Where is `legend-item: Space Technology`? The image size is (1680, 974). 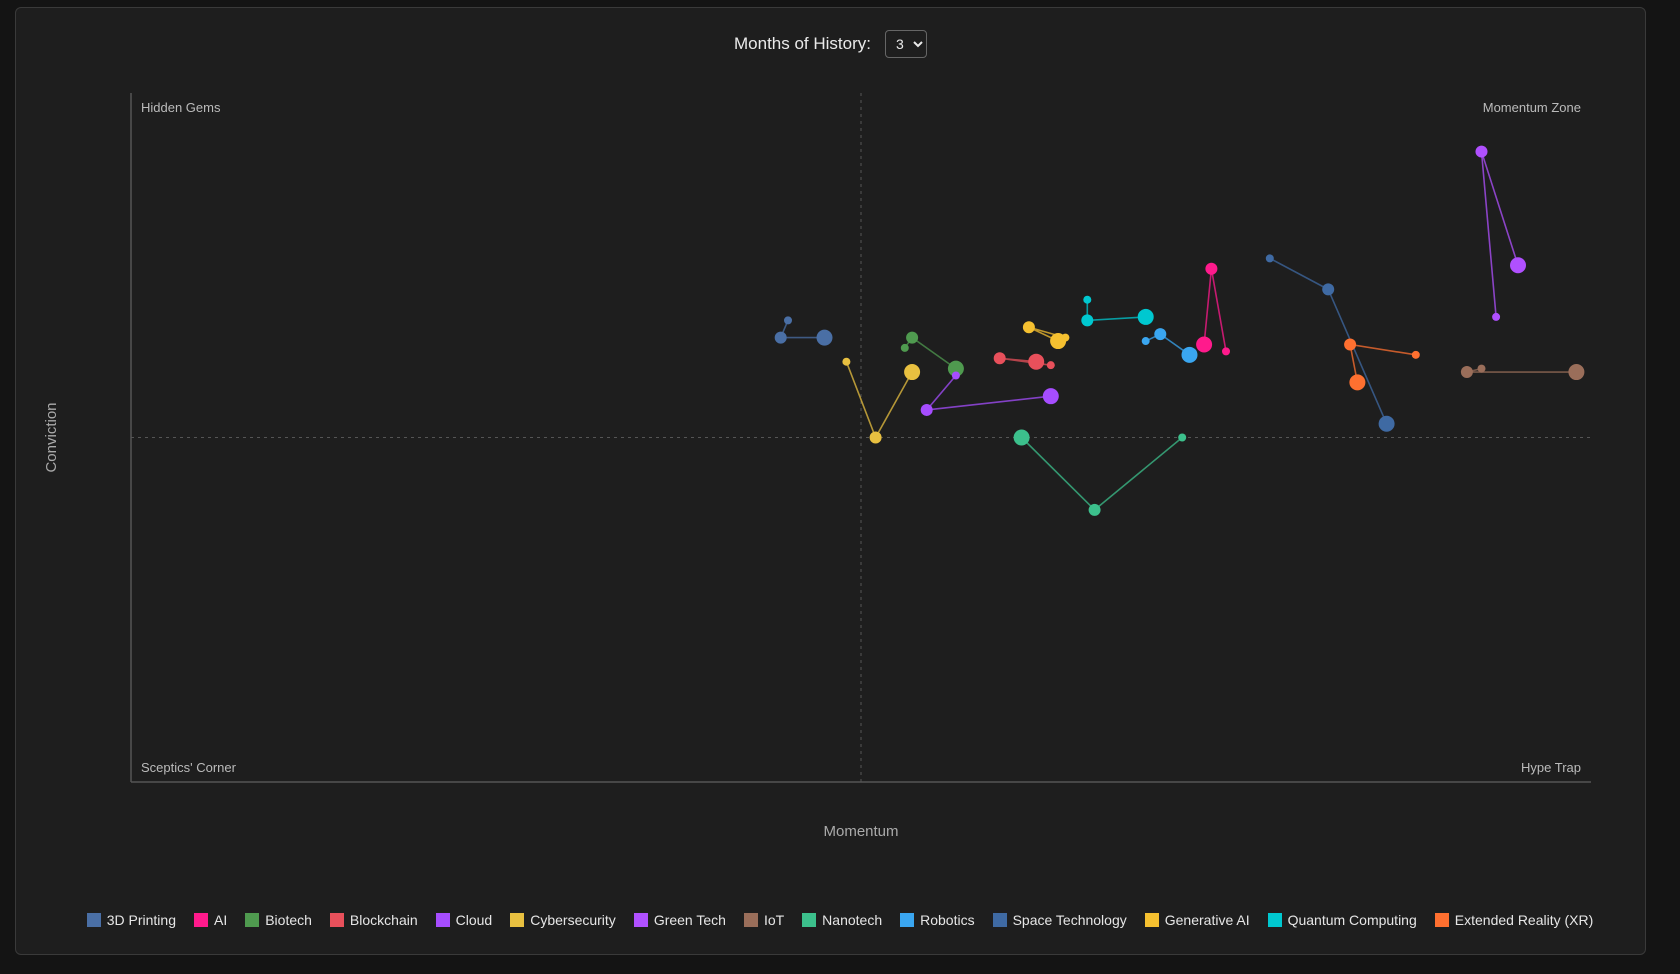 legend-item: Space Technology is located at coordinates (1059, 920).